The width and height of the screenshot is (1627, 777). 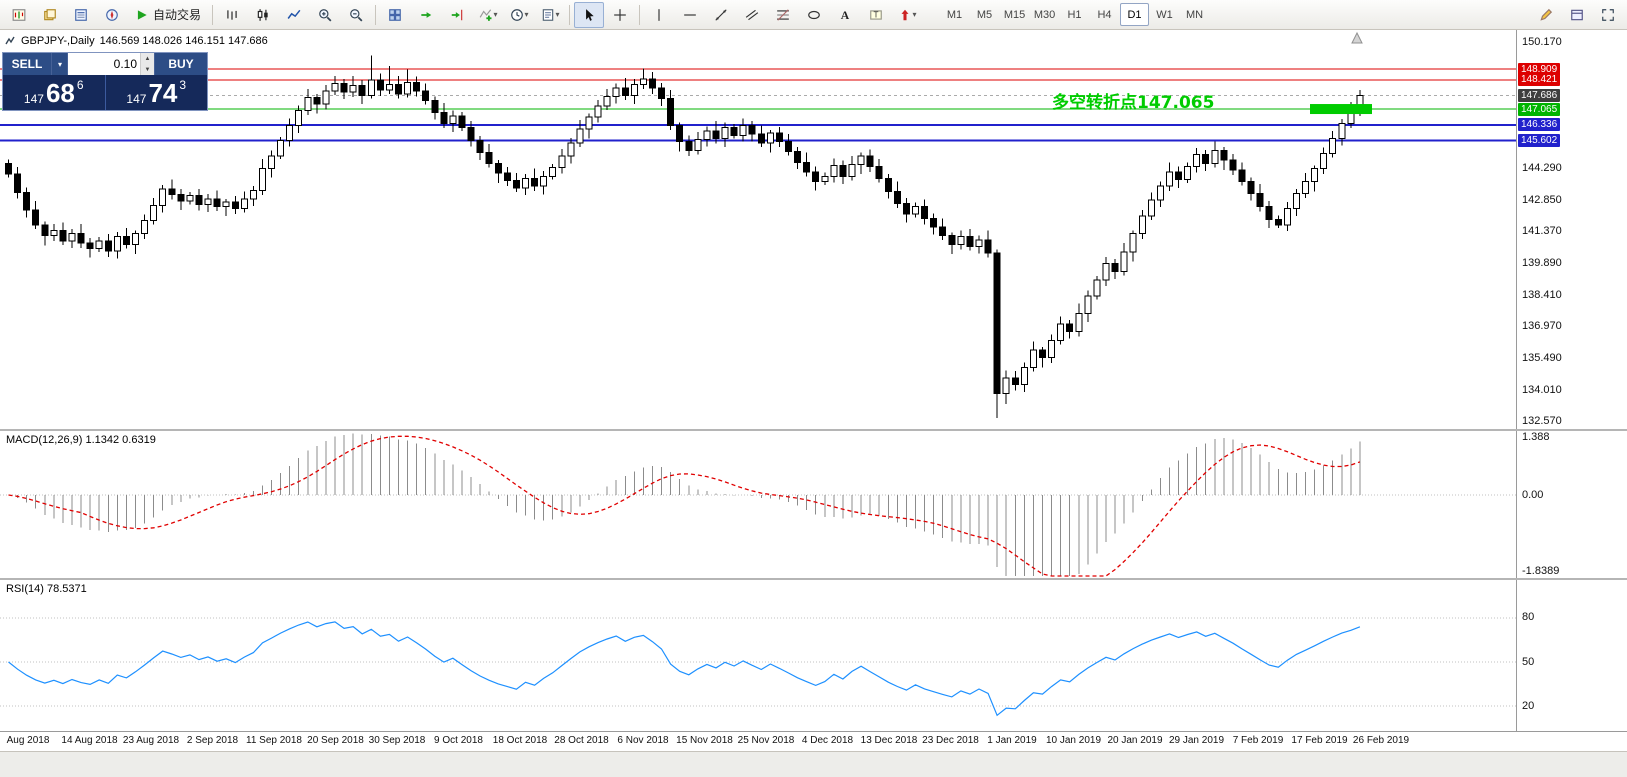 What do you see at coordinates (520, 740) in the screenshot?
I see `time-axis-label: 18 Oct 2018` at bounding box center [520, 740].